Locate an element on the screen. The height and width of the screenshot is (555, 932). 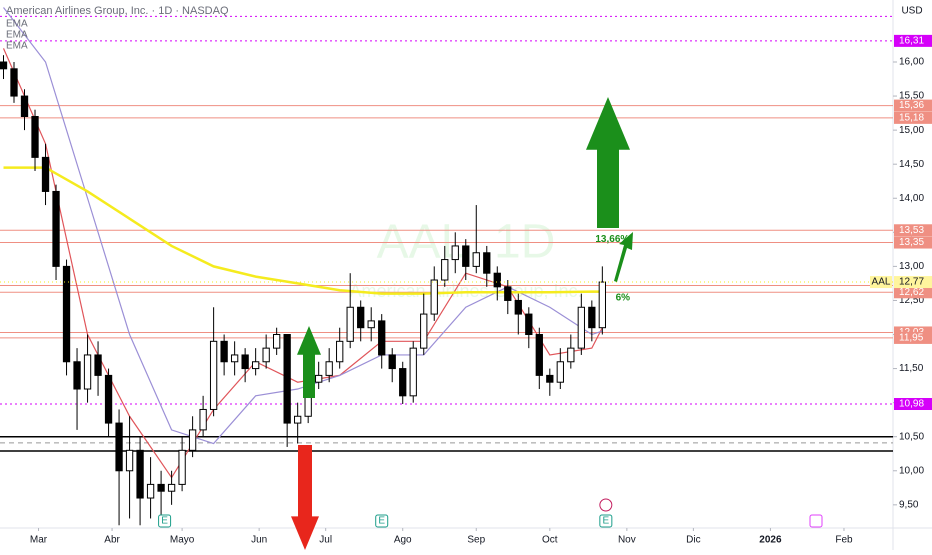
dividend-icon is located at coordinates (606, 505).